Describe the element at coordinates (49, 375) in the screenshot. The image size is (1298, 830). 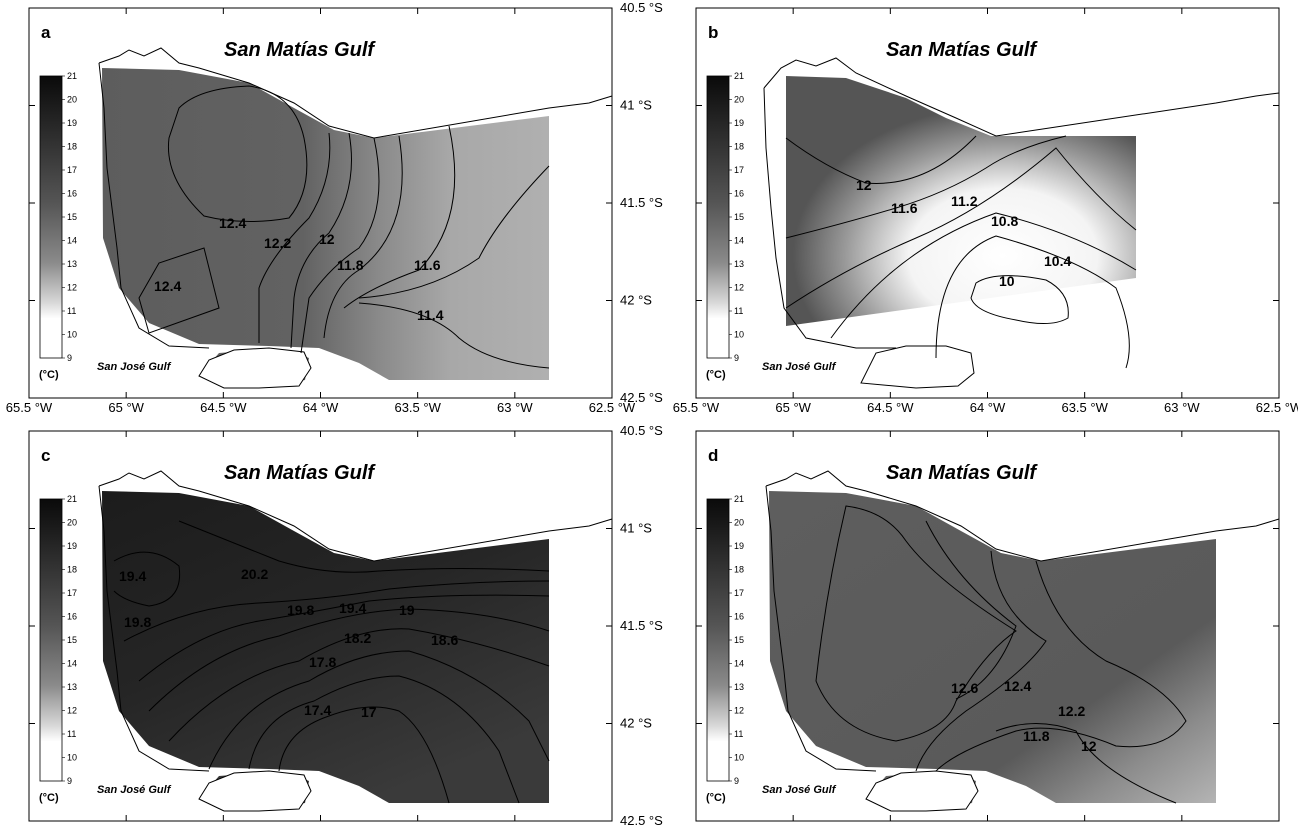
I see `colorbar-unit: (°C)` at that location.